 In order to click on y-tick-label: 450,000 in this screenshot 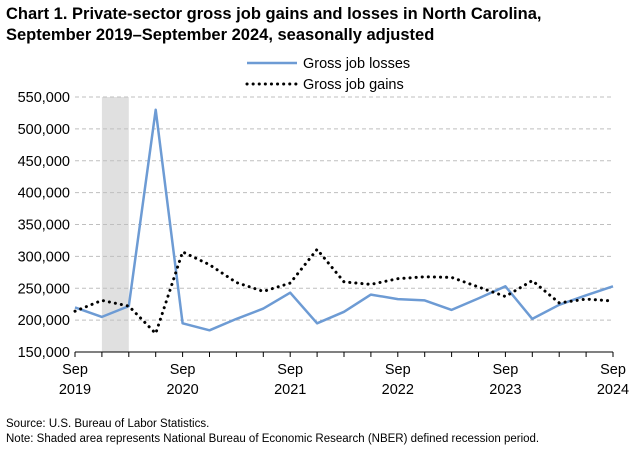, I will do `click(44, 162)`.